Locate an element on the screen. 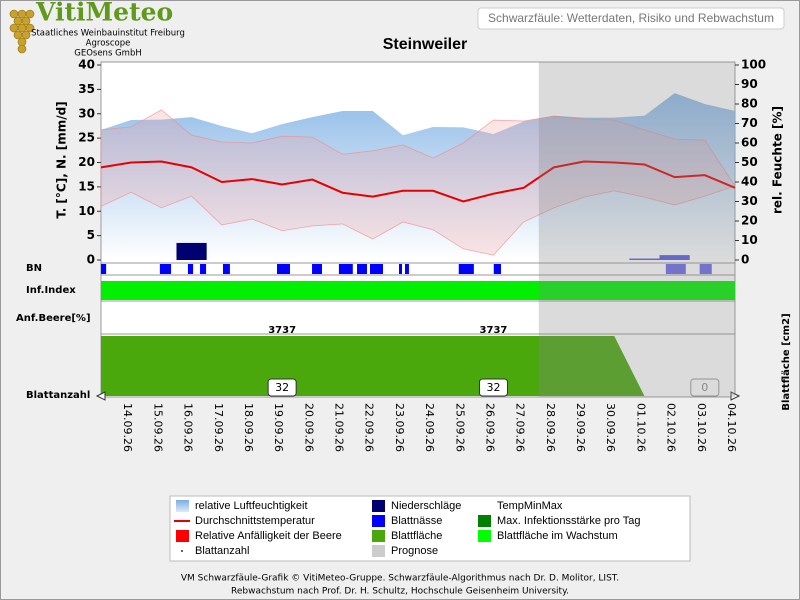 This screenshot has width=800, height=600. y-tick-label: 25 is located at coordinates (86, 138).